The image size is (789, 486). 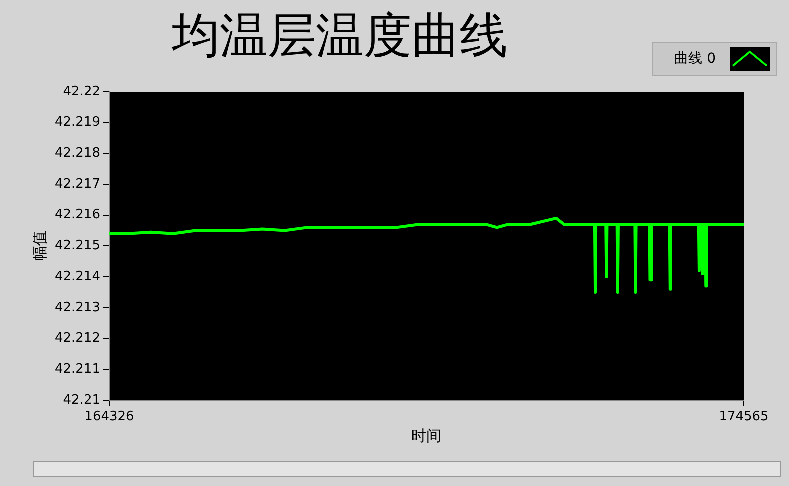 I want to click on legend-label: 曲线 0, so click(x=695, y=59).